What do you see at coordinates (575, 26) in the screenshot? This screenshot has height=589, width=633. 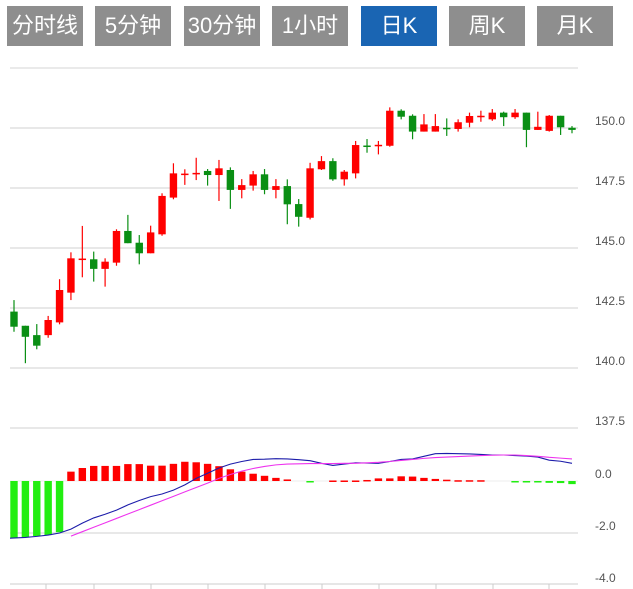 I see `tab-monthly-k: 月K` at bounding box center [575, 26].